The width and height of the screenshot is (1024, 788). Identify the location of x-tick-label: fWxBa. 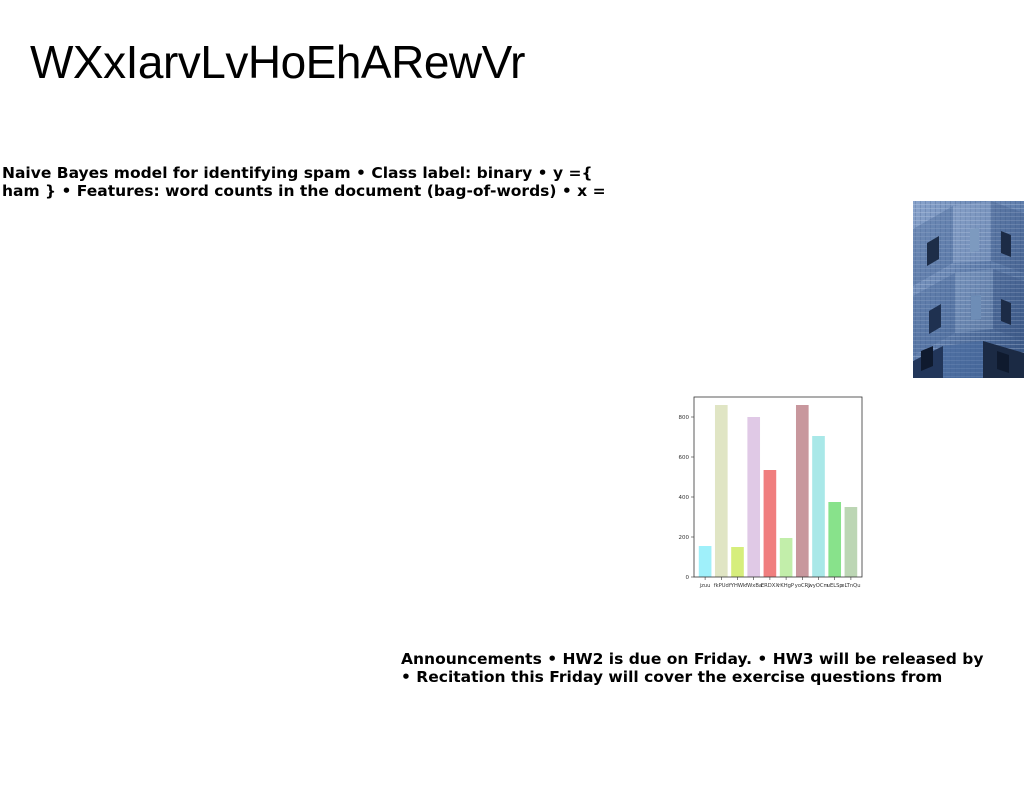
(753, 586).